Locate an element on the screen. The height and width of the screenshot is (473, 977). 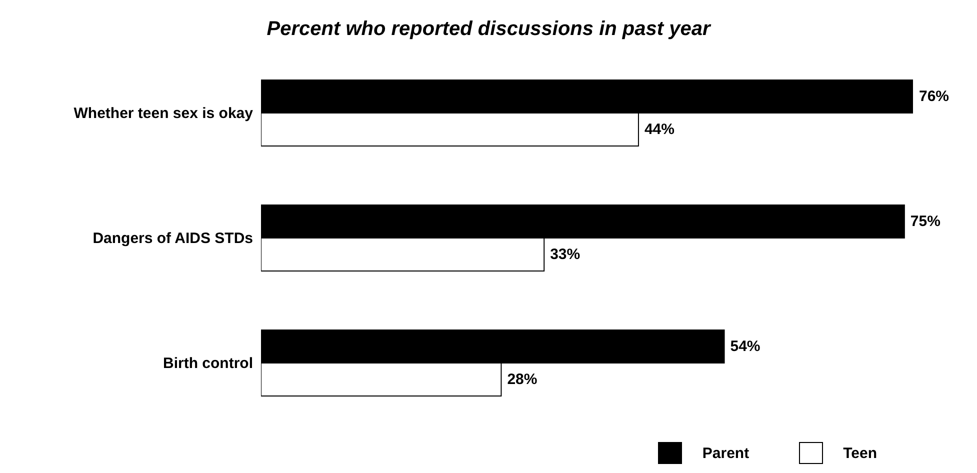
y-tick-label: Whether teen sex is okay is located at coordinates (164, 113).